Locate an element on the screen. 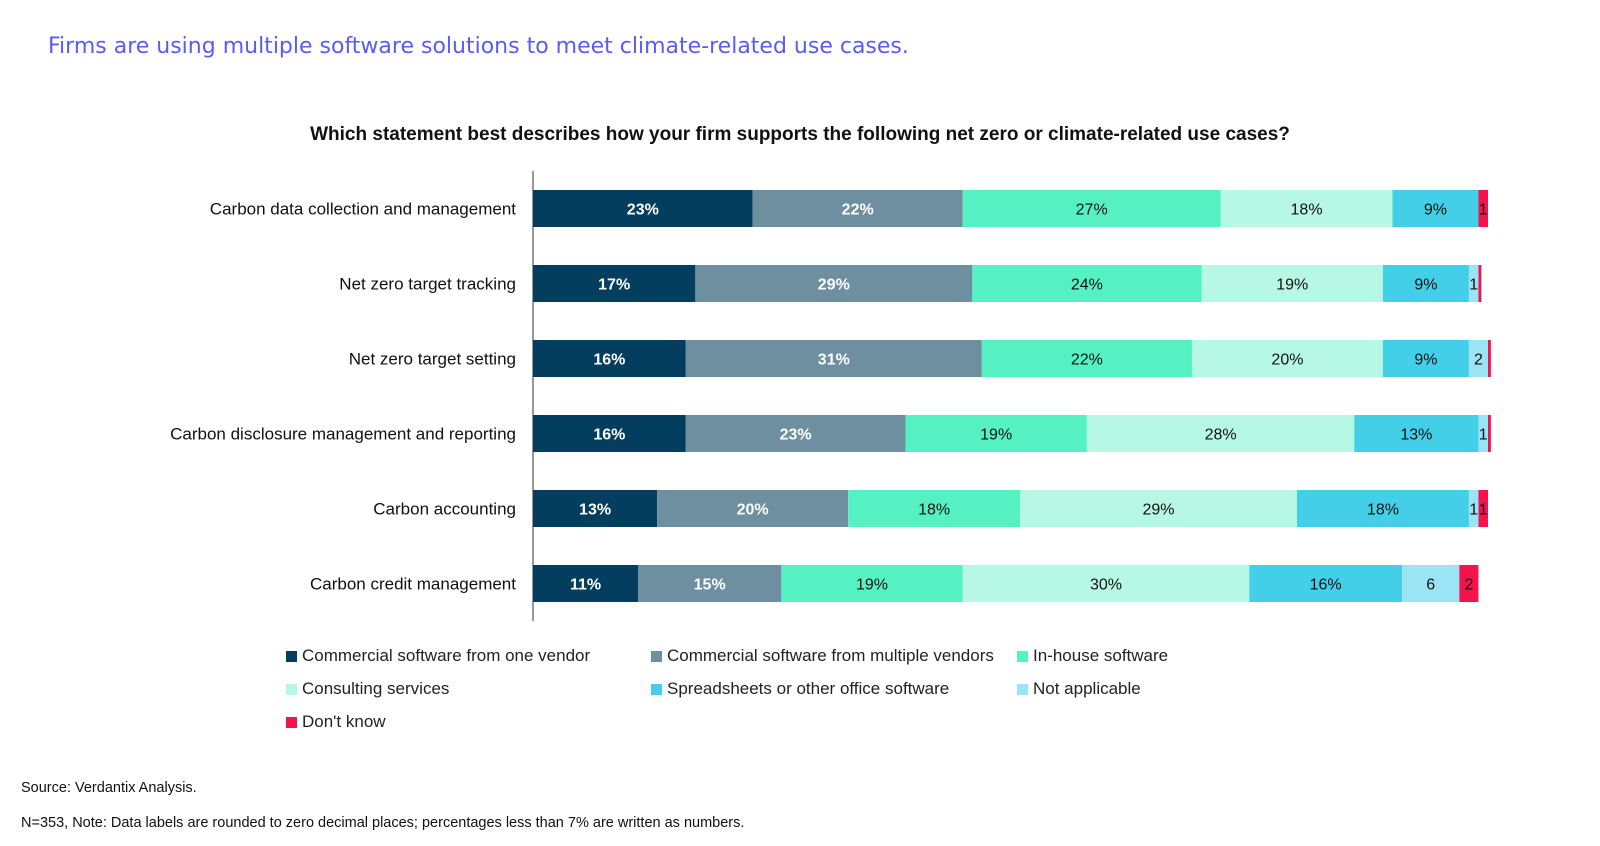 This screenshot has width=1600, height=846. data-label: 15% is located at coordinates (710, 585).